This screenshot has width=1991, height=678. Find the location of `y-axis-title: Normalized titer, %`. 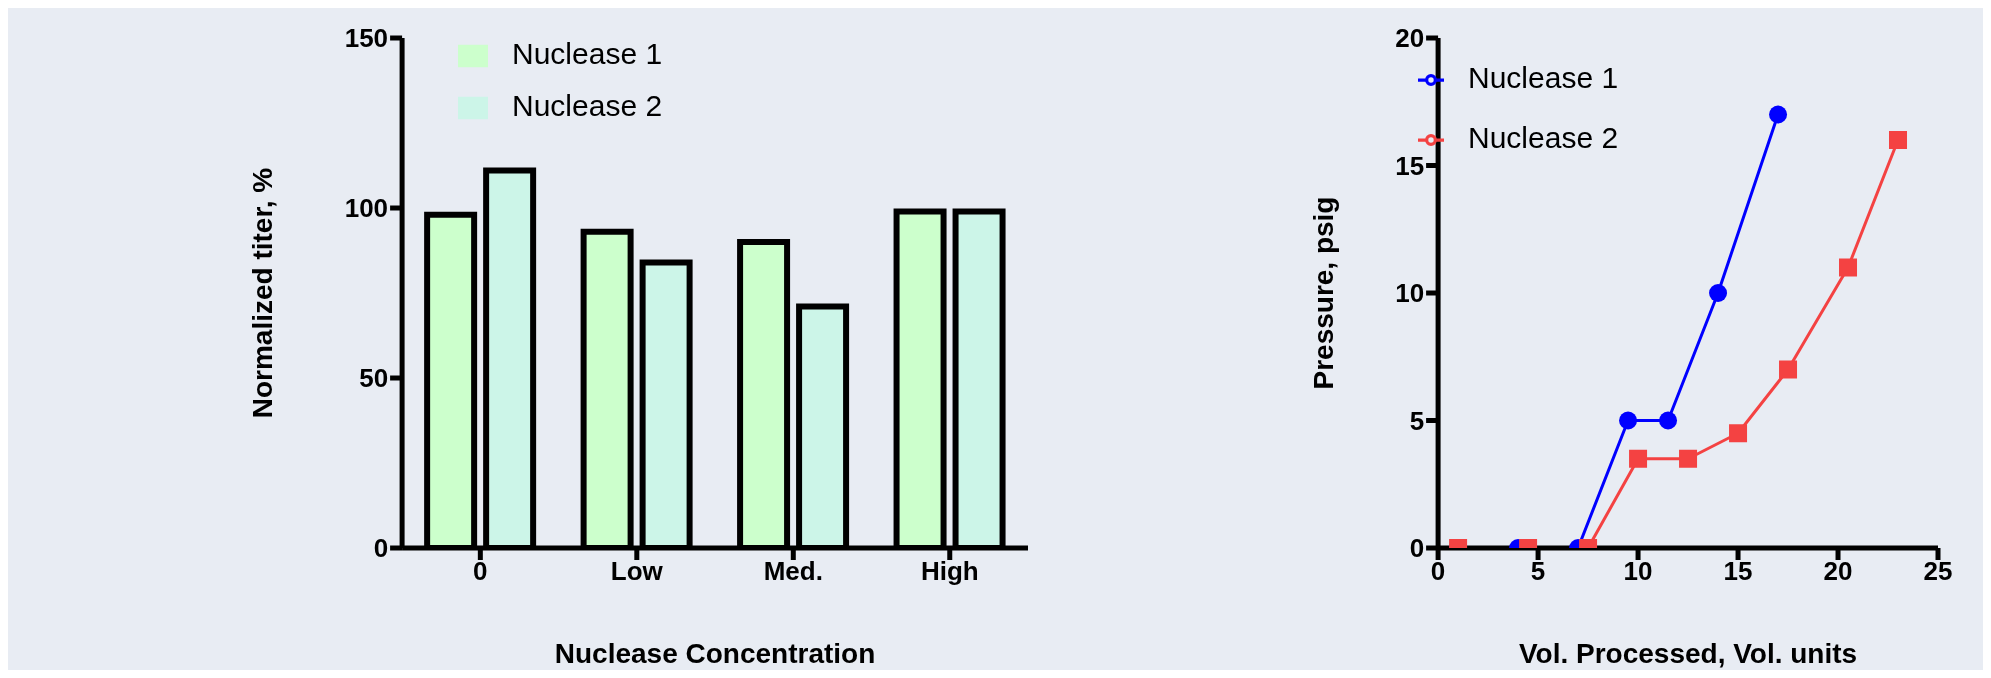

y-axis-title: Normalized titer, % is located at coordinates (263, 293).